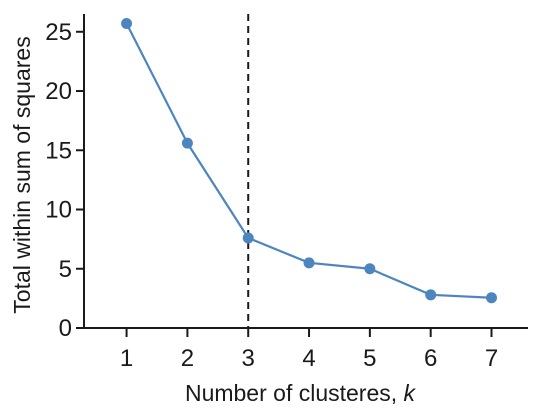 The image size is (550, 413). I want to click on x-tick-label: 7, so click(491, 358).